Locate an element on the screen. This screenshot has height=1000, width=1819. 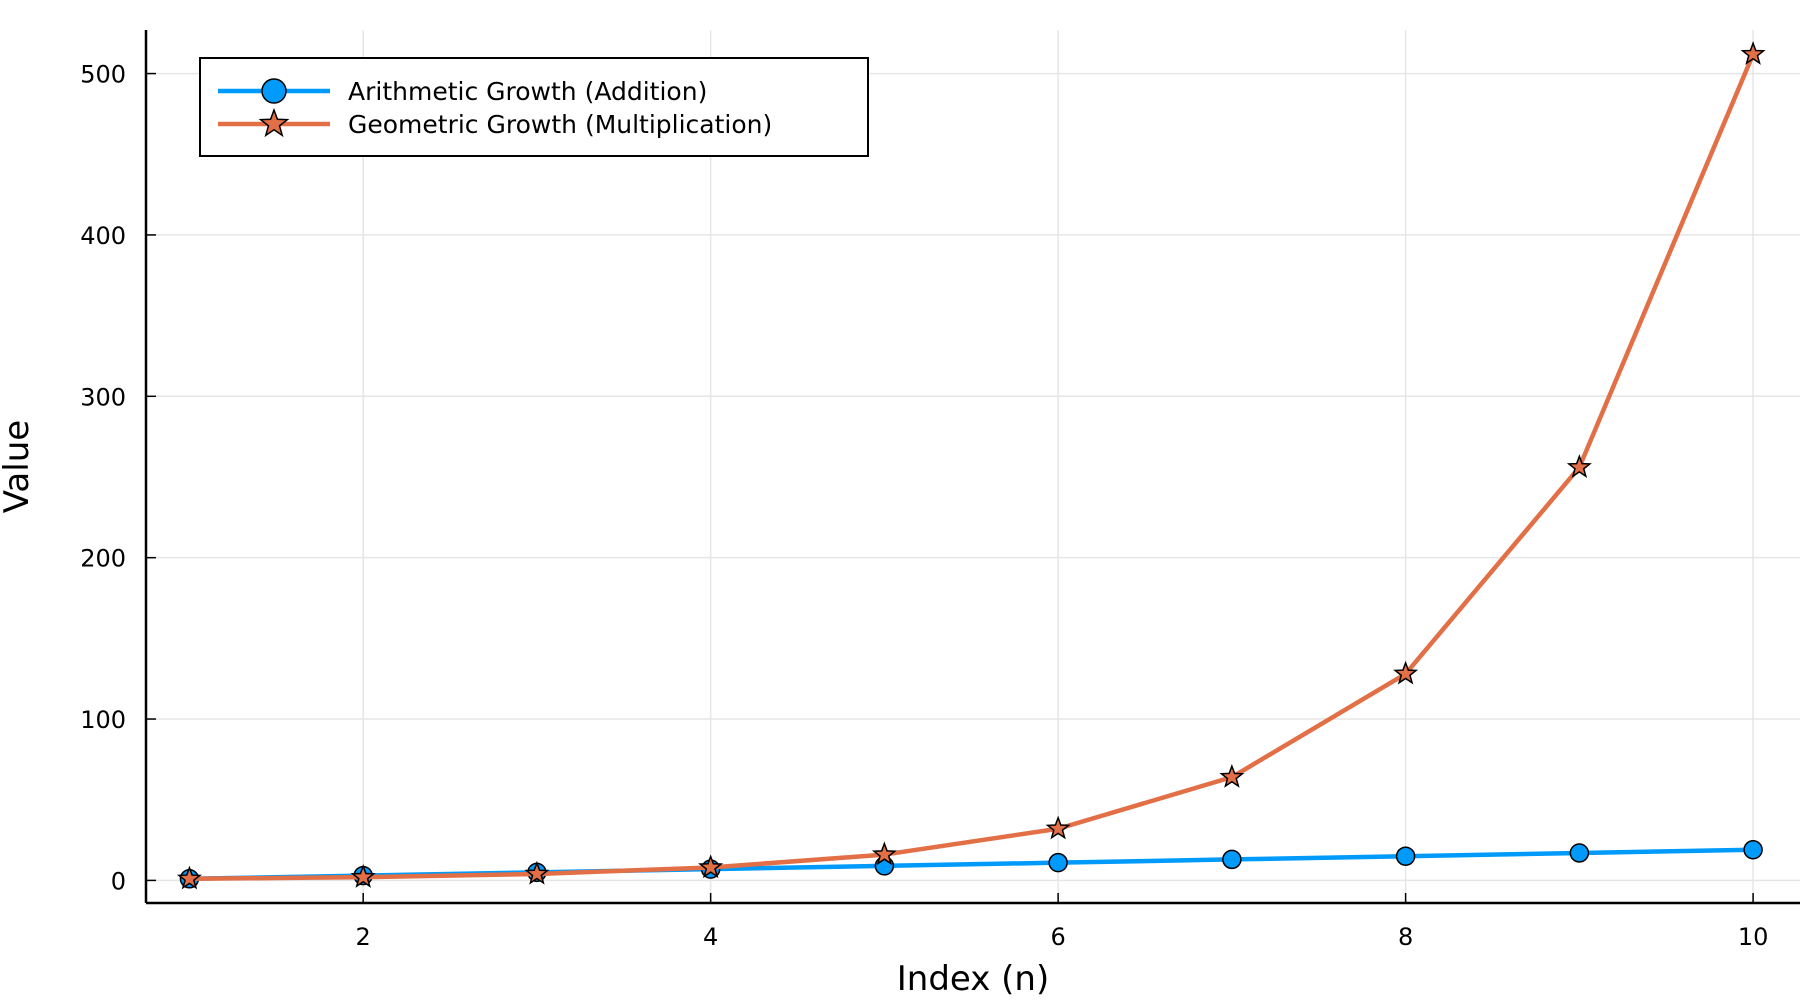
legend-item: Arithmetic Growth (Addition) is located at coordinates (462, 91).